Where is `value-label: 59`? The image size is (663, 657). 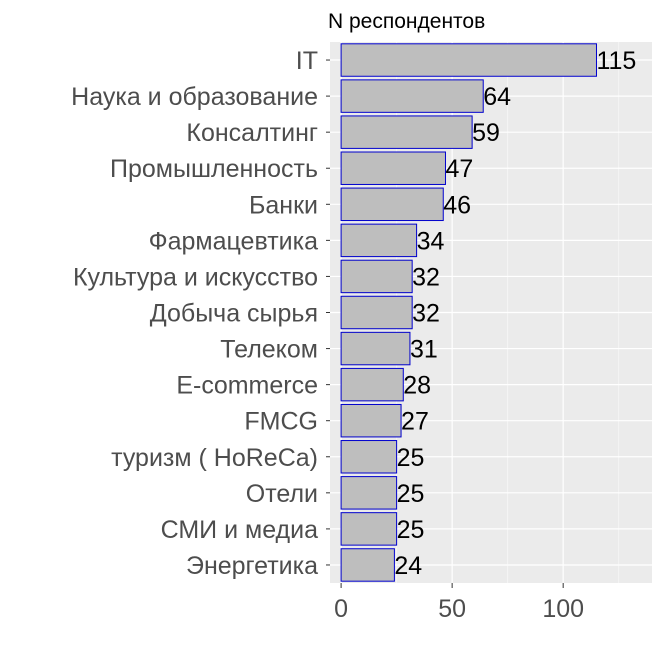 value-label: 59 is located at coordinates (486, 133).